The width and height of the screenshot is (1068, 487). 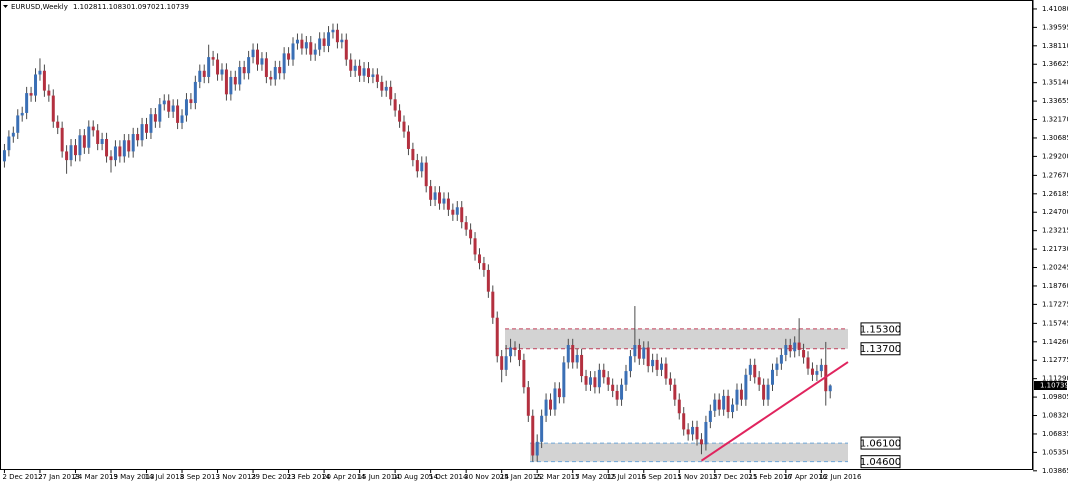 I want to click on x-tick-label: 19 May 2013, so click(x=132, y=477).